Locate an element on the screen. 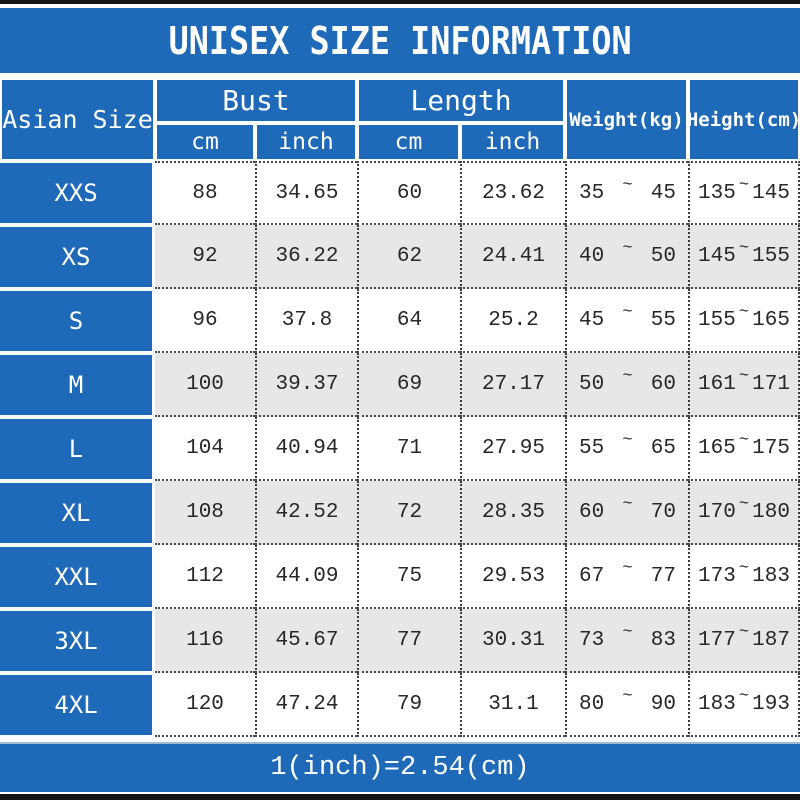 This screenshot has width=800, height=800. size-label-cell: XXL is located at coordinates (77, 577).